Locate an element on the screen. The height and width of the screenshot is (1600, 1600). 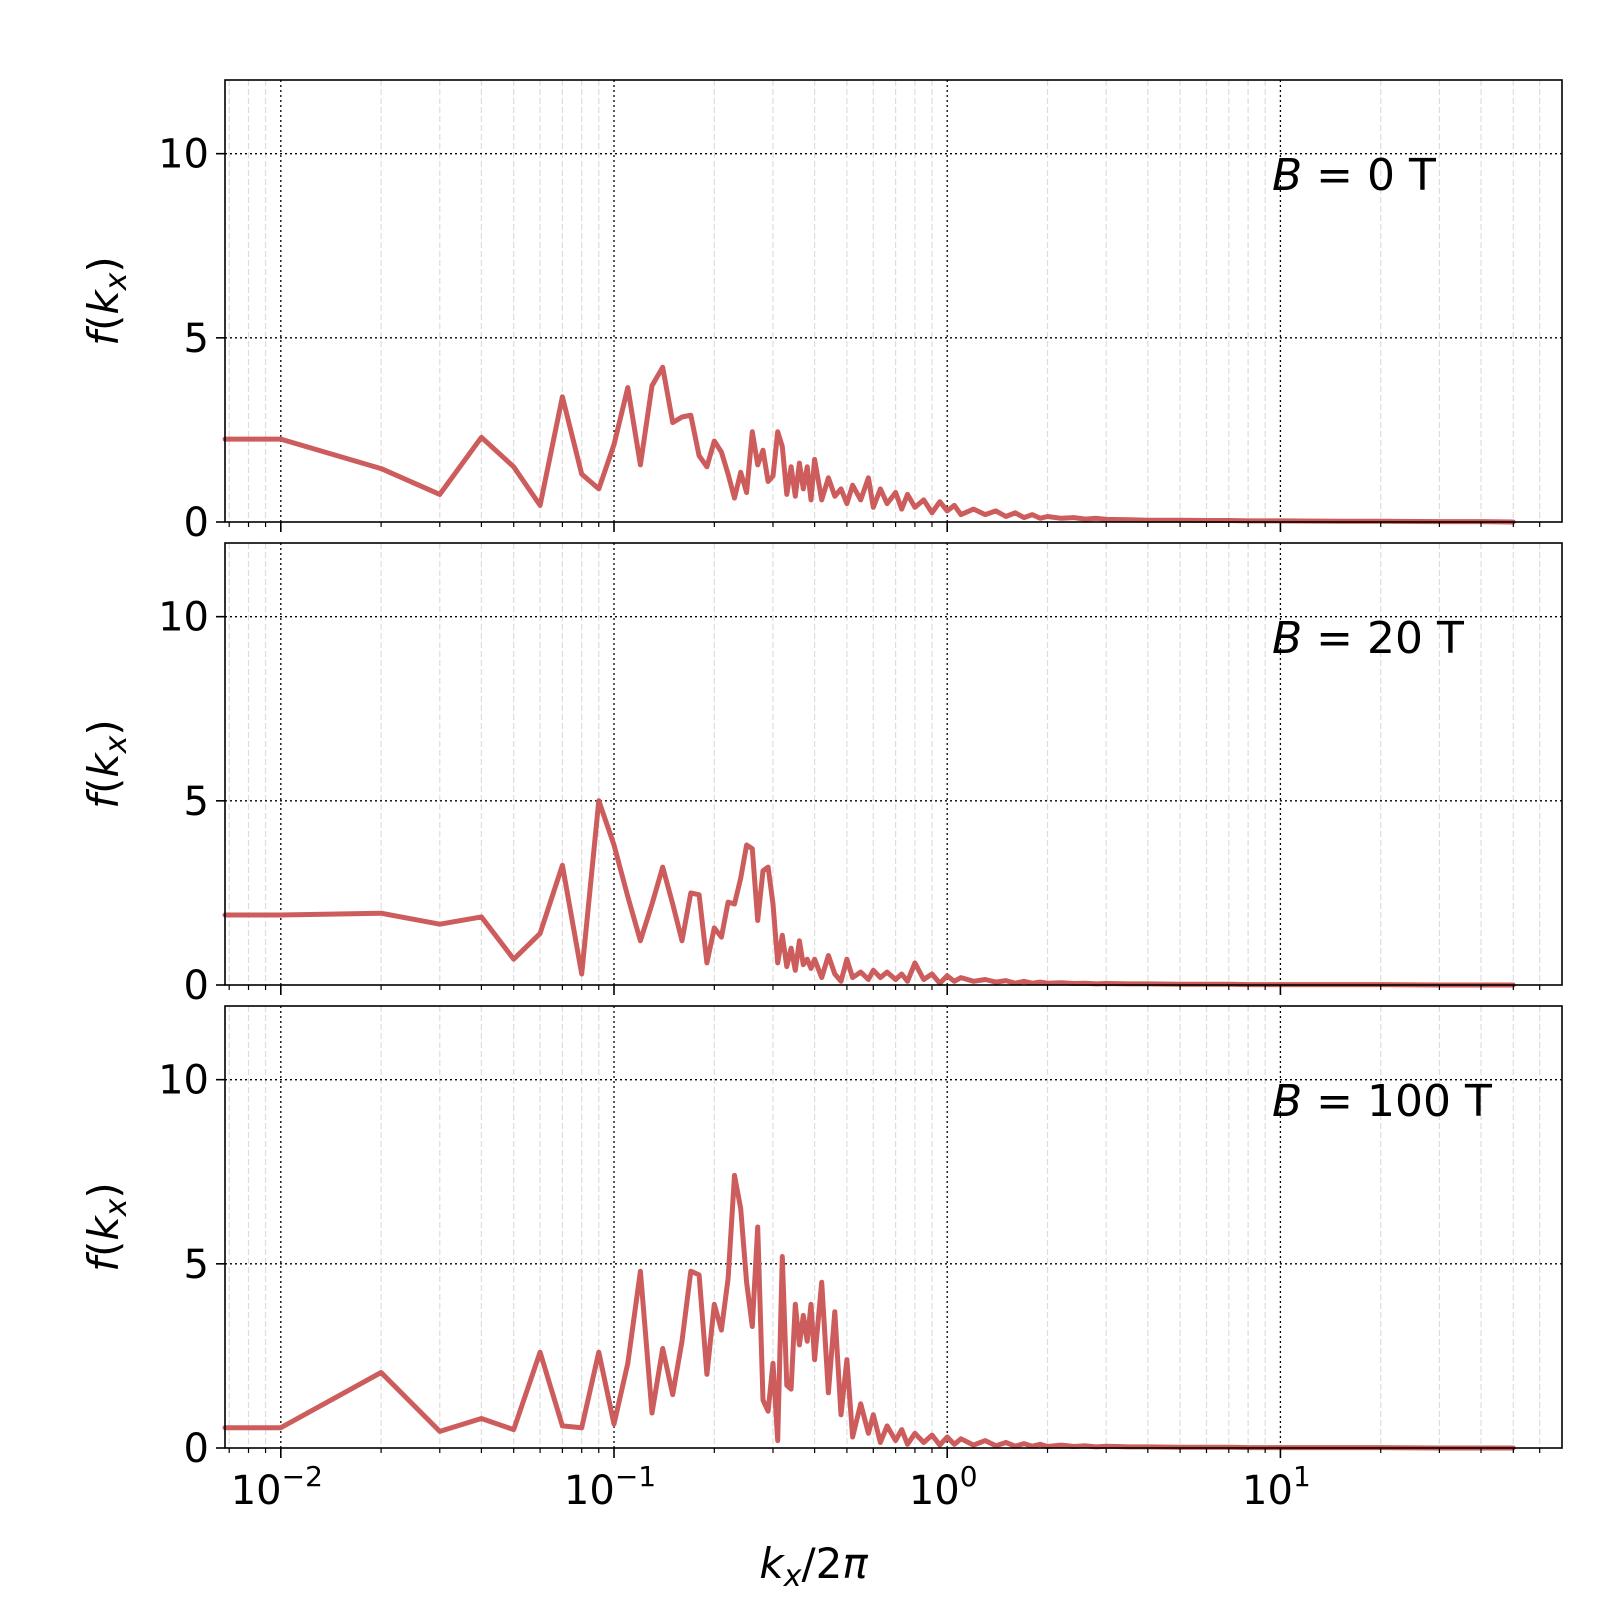
x-tick-label: 10¹ is located at coordinates (1276, 1487).